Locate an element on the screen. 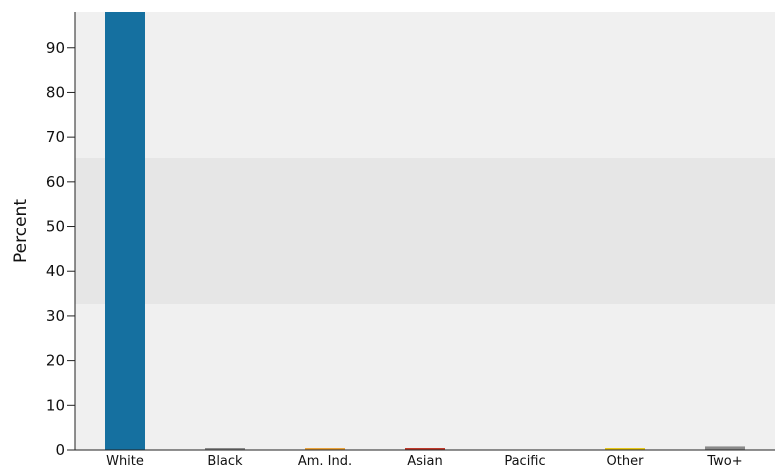 Image resolution: width=783 pixels, height=469 pixels. y-tick-label: 70 is located at coordinates (55, 137).